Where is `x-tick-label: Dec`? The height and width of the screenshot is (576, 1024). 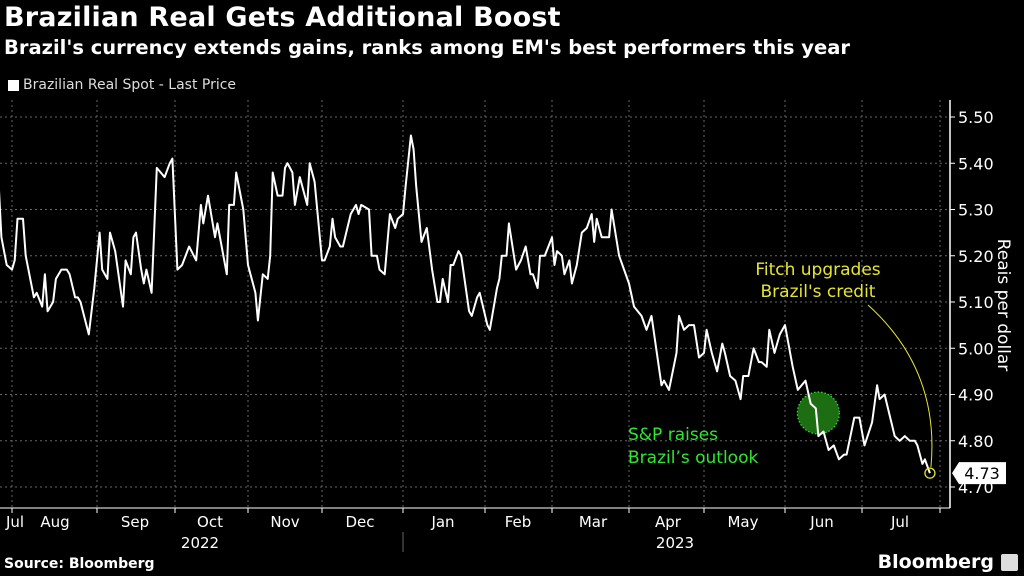
x-tick-label: Dec is located at coordinates (359, 522).